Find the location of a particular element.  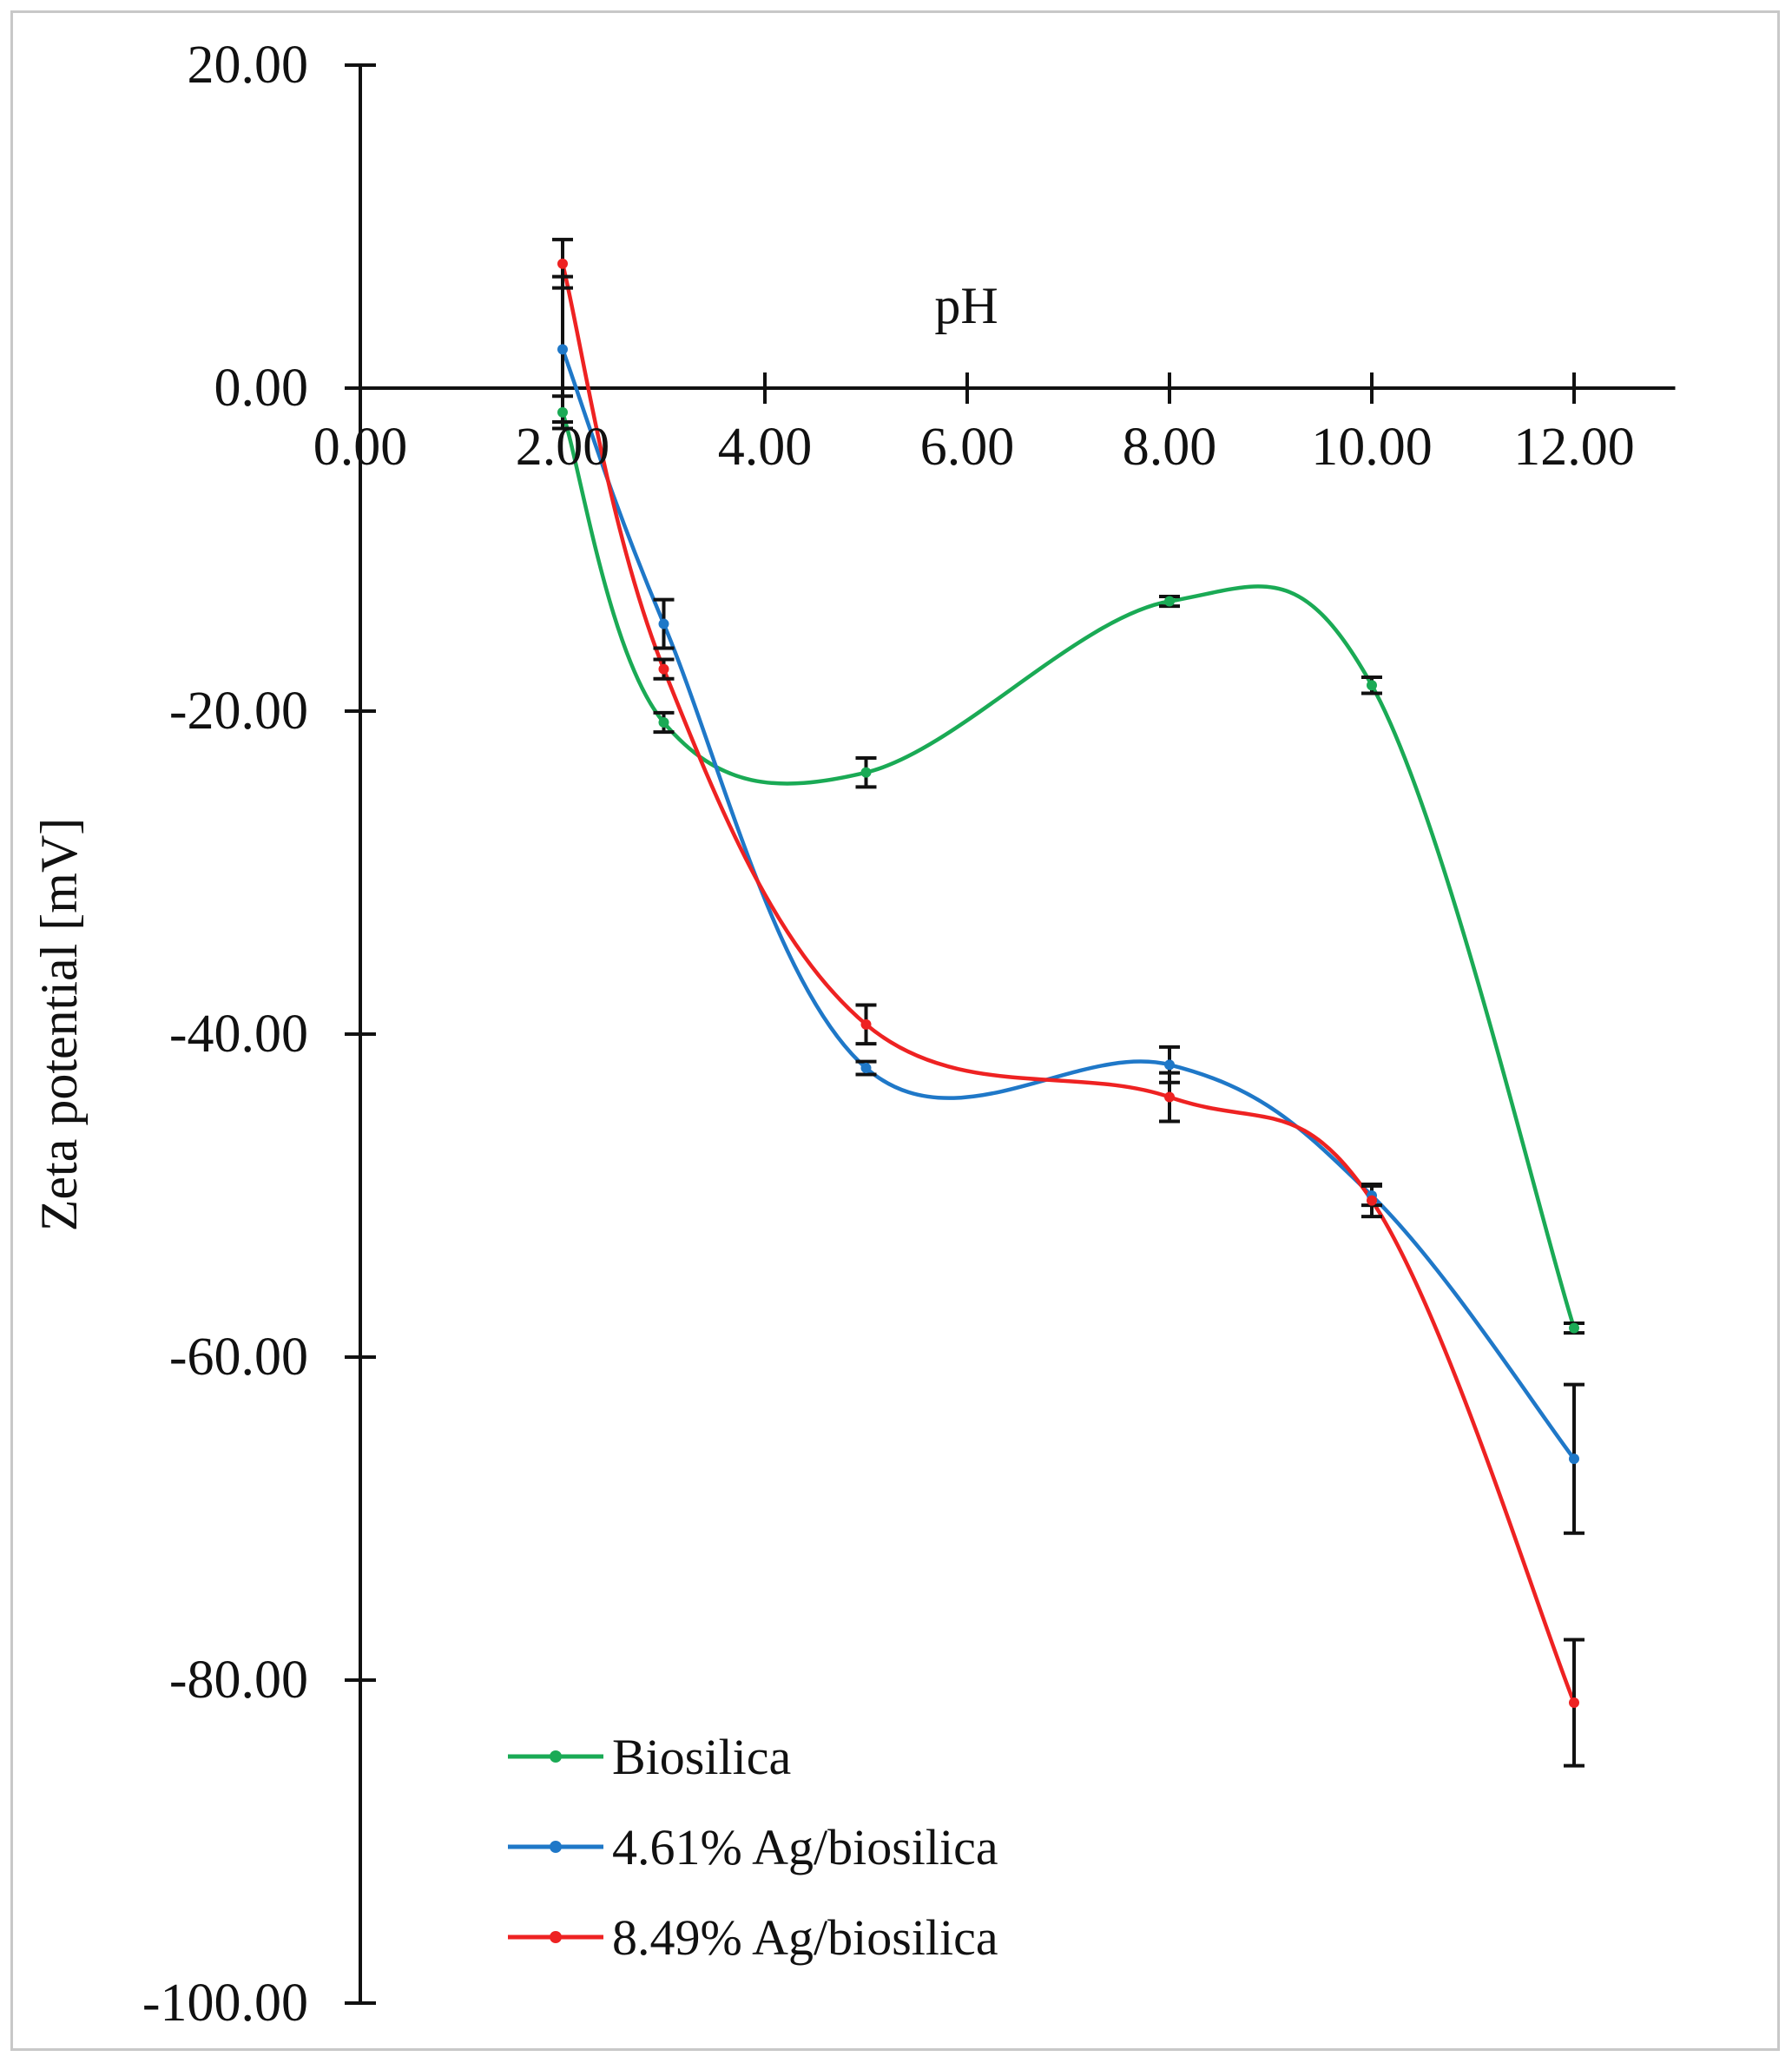

legend-item: 8.49% Ag/biosilica is located at coordinates (753, 1938).